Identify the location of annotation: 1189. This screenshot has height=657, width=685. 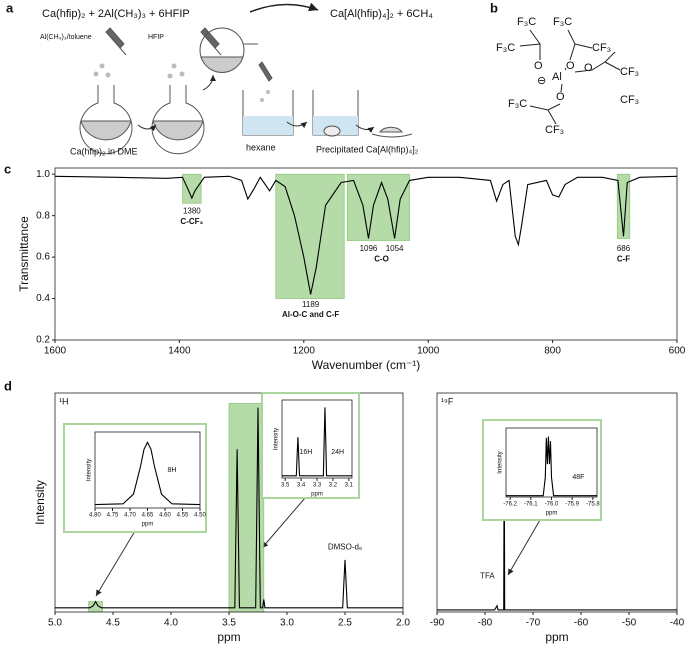
(311, 304).